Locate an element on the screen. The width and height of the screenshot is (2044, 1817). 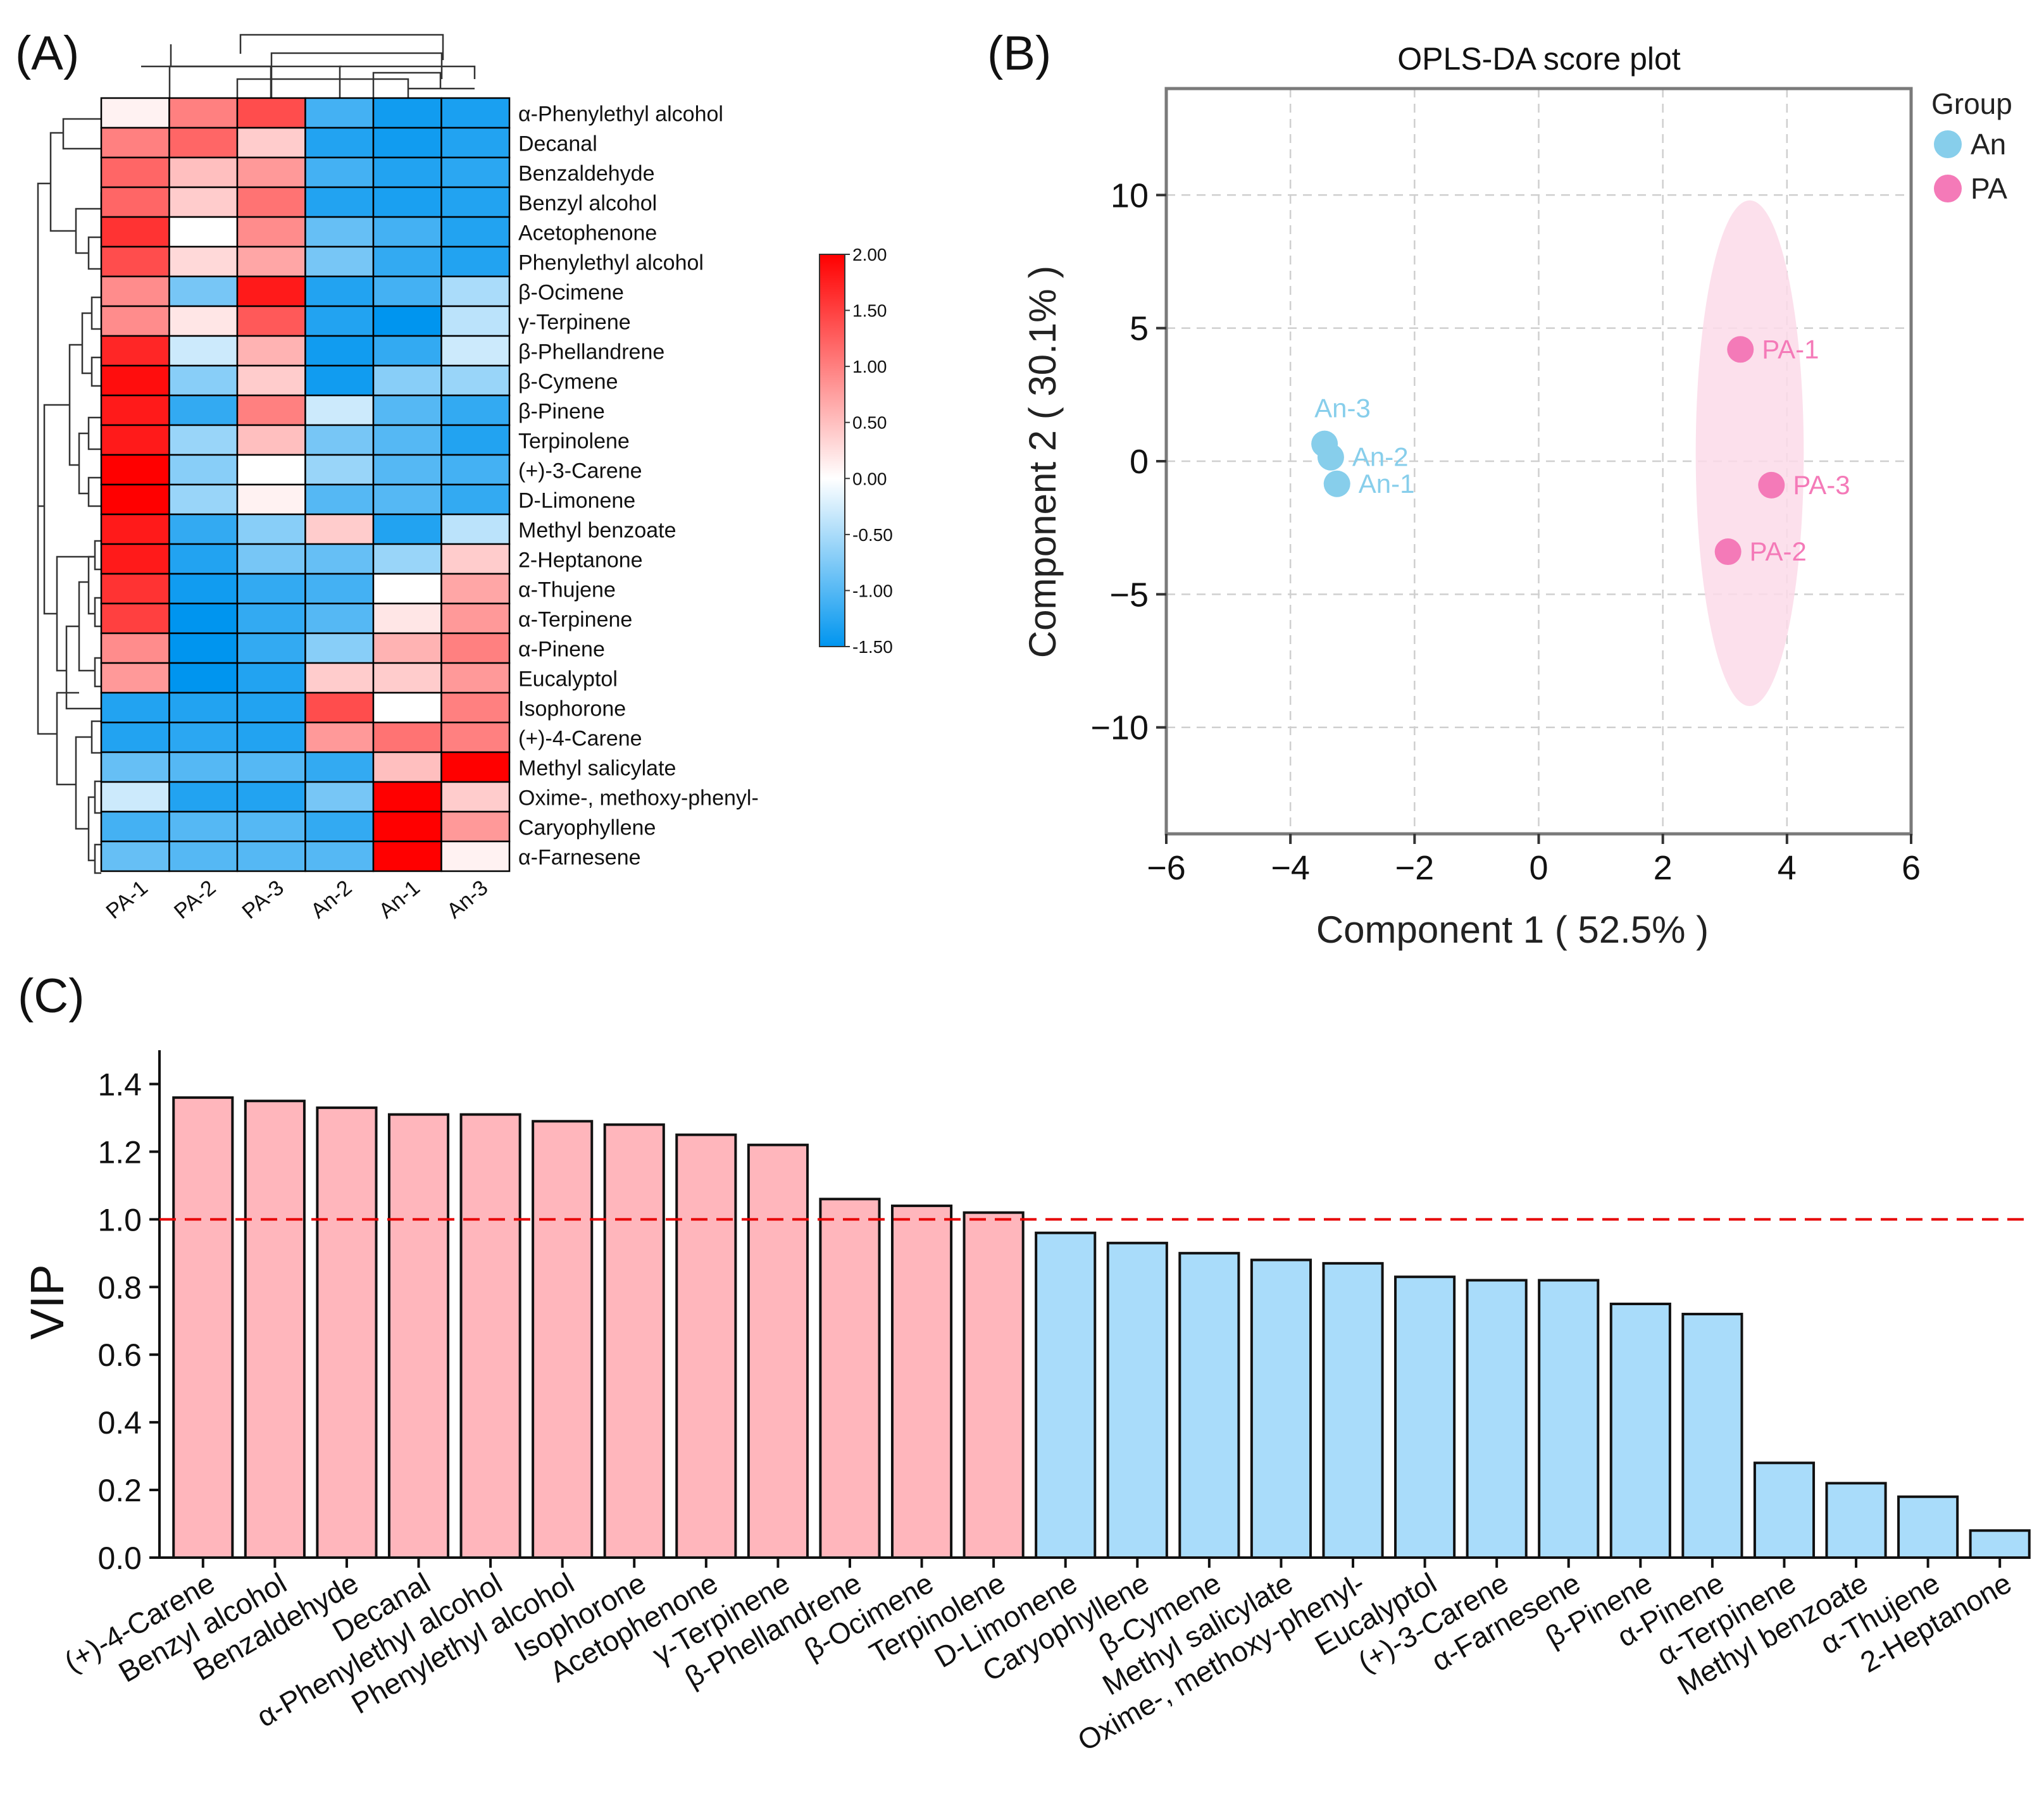
heatmap-row-label: Caryophyllene is located at coordinates (587, 828).